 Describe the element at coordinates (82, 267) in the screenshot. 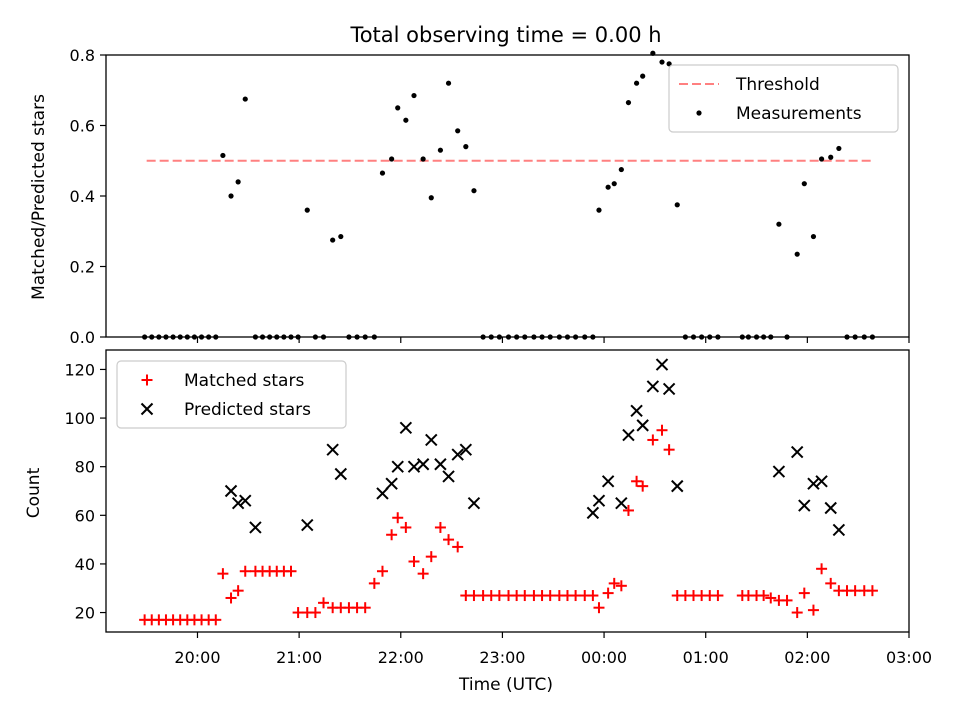

I see `top-y-tick-label: 0.2` at that location.